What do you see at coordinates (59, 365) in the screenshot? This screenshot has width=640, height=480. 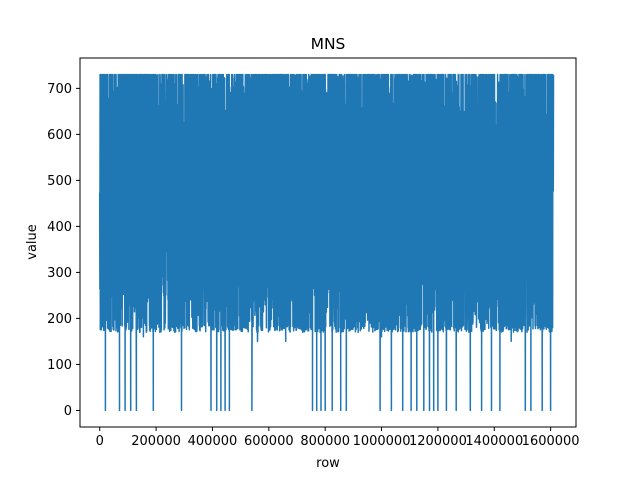 I see `y-tick-label: 100` at bounding box center [59, 365].